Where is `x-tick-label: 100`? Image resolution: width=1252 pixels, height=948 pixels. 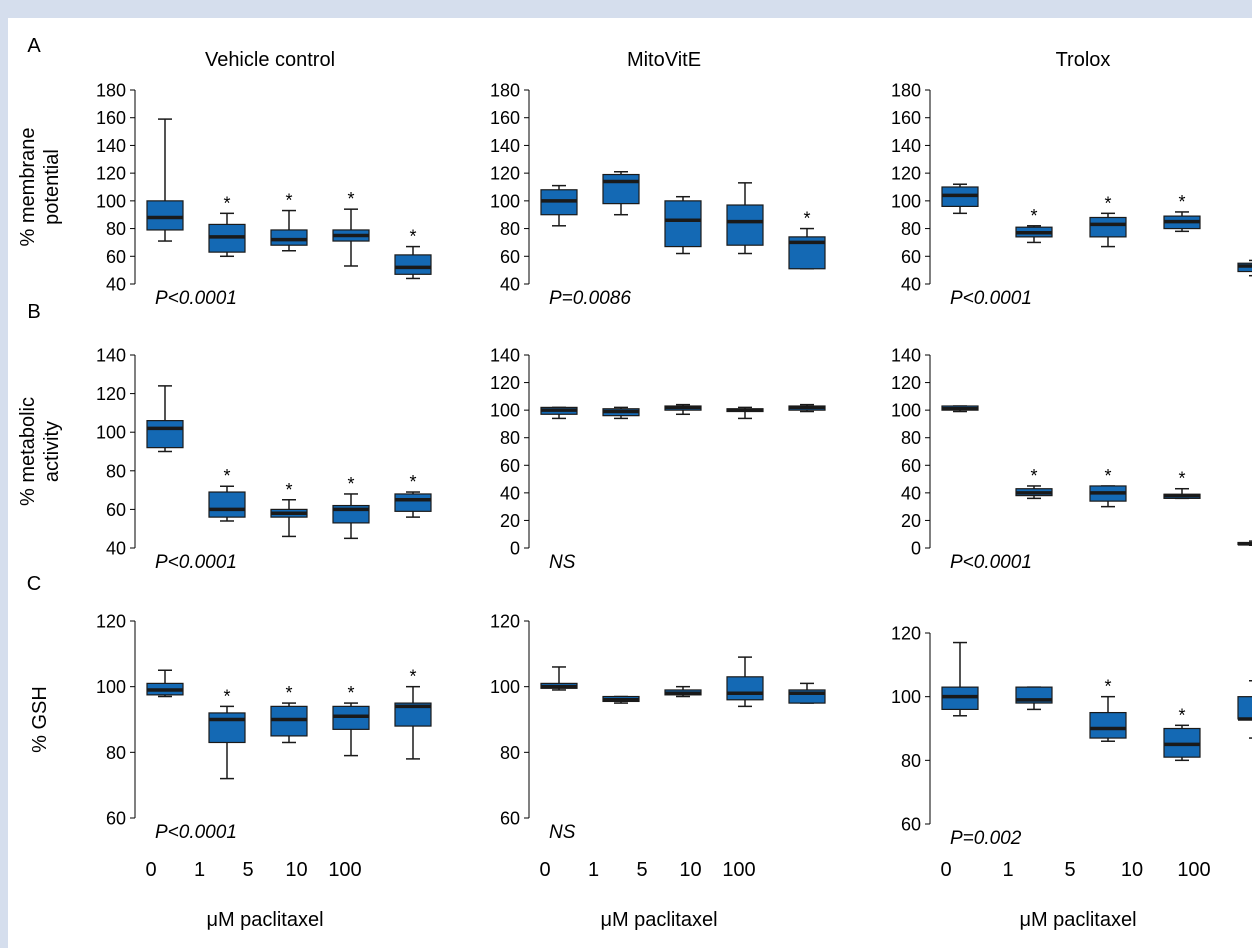 x-tick-label: 100 is located at coordinates (344, 870).